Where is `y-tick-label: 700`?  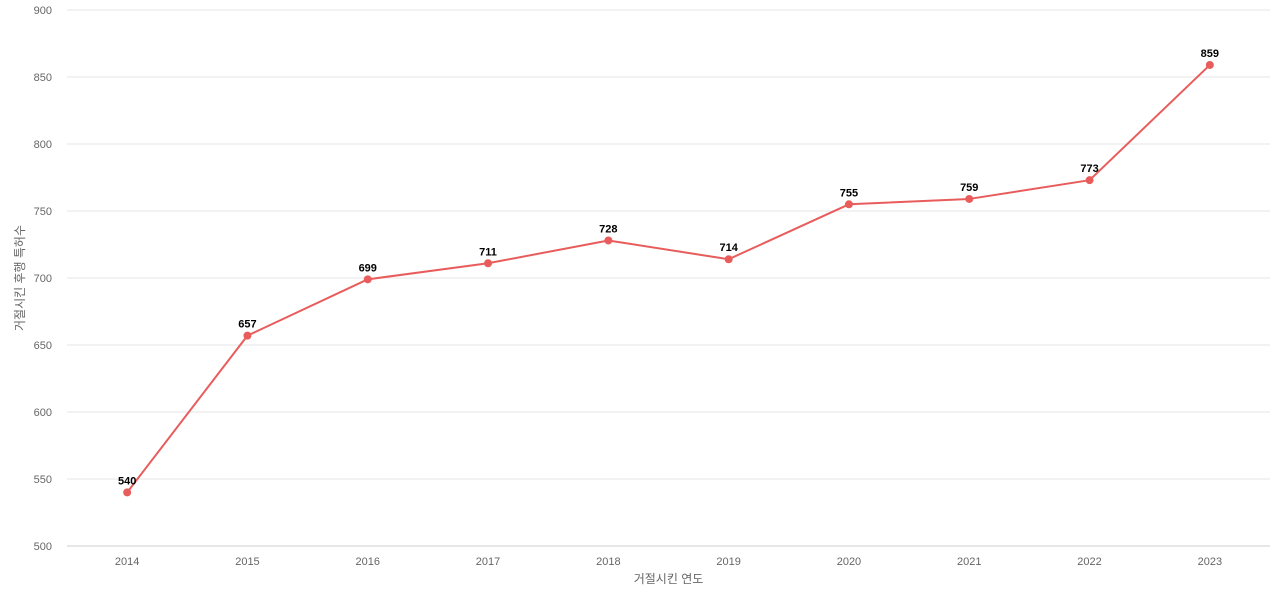
y-tick-label: 700 is located at coordinates (43, 279).